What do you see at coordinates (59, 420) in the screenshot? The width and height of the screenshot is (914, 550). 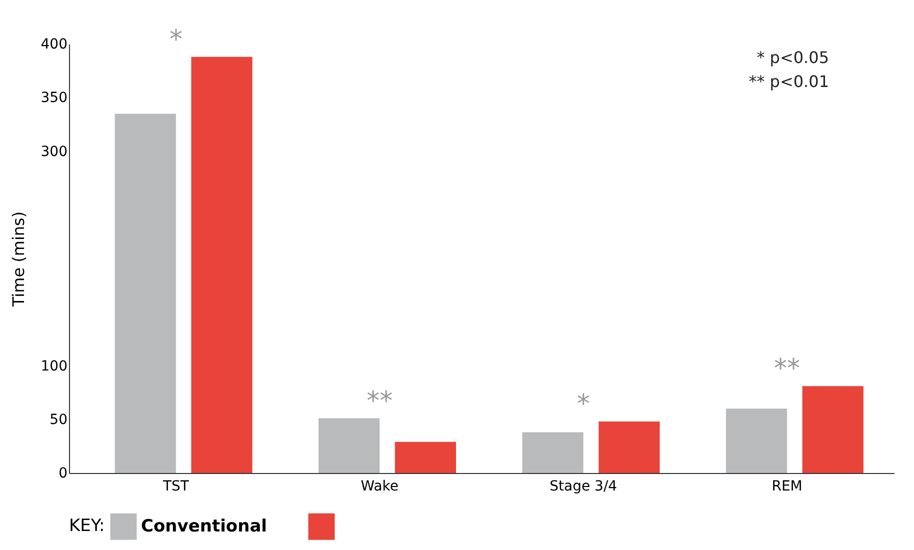 I see `y-tick-label: 50` at bounding box center [59, 420].